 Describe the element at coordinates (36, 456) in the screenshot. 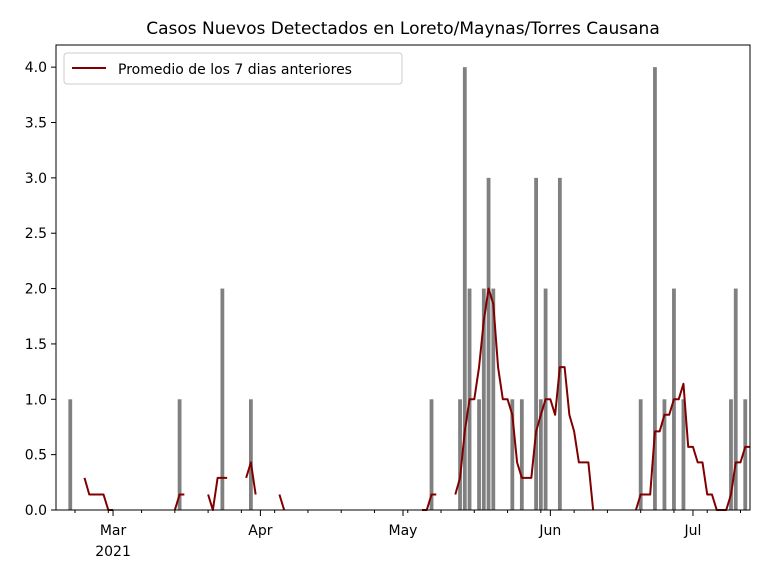

I see `y-tick-label: 0.5` at that location.